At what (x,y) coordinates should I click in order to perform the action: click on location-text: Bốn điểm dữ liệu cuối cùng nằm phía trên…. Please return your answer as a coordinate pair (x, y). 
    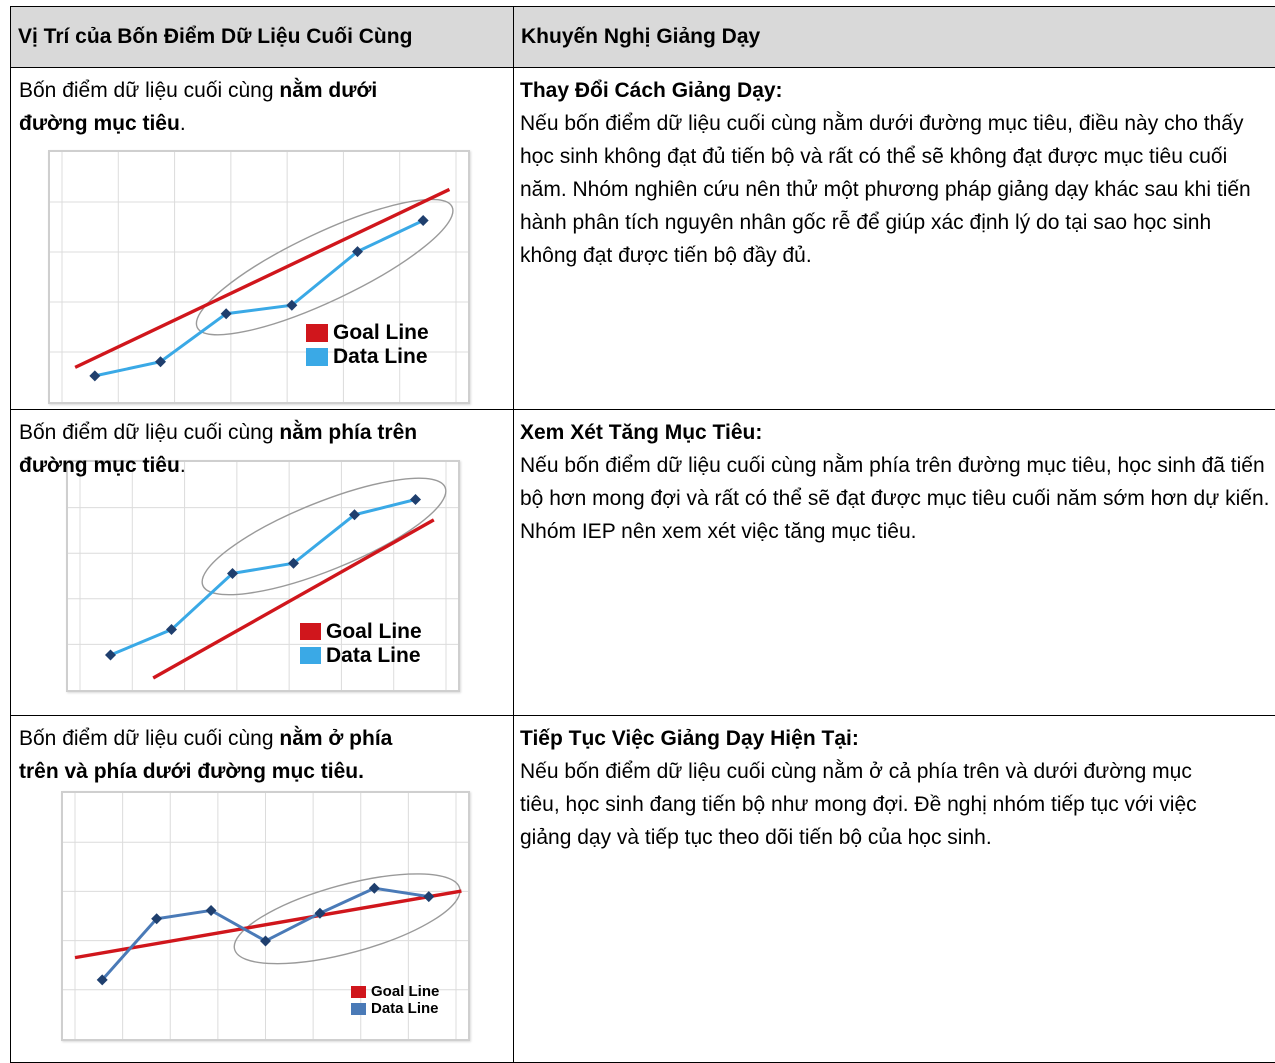
    Looking at the image, I should click on (219, 449).